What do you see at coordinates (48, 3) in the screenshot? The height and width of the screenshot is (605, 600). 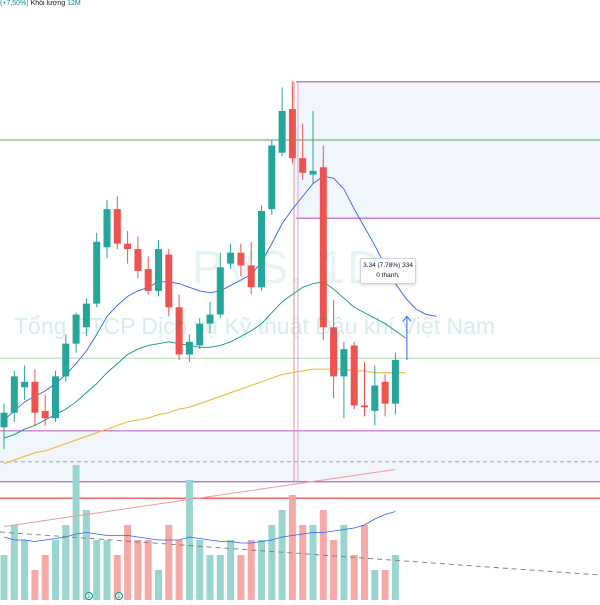 I see `volume-label: Khối lượng` at bounding box center [48, 3].